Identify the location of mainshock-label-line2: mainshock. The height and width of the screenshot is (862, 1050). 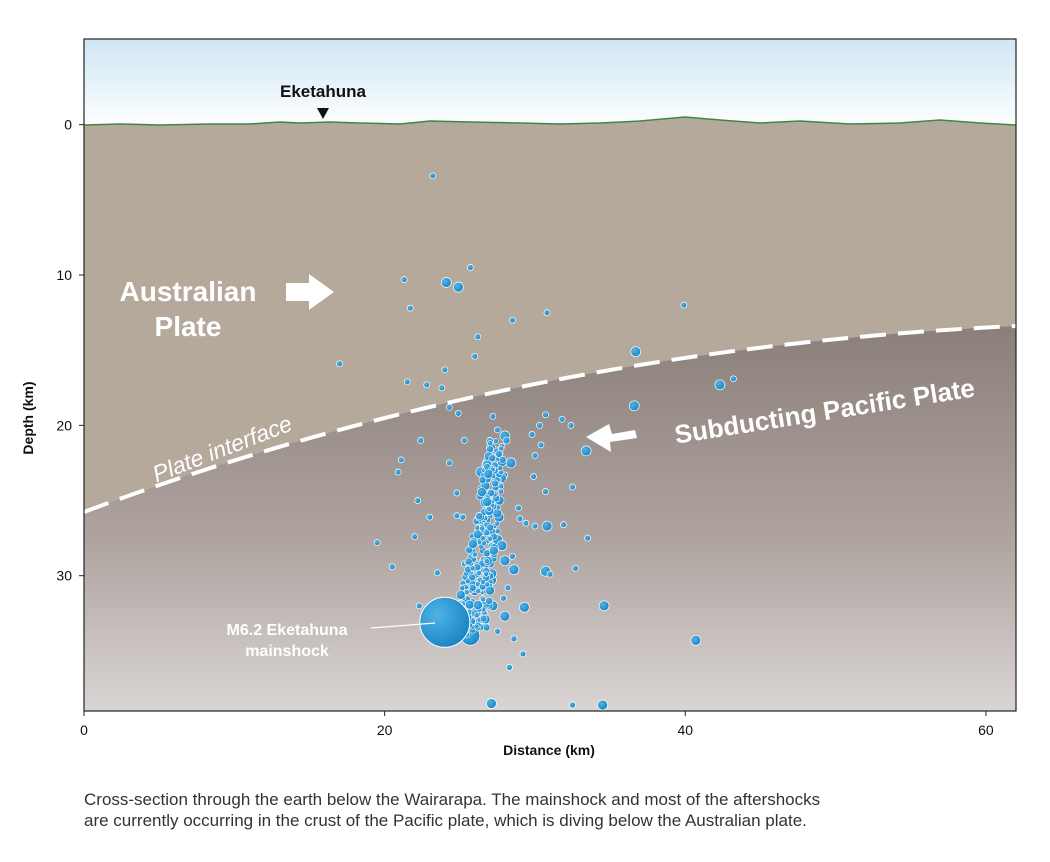
(287, 651).